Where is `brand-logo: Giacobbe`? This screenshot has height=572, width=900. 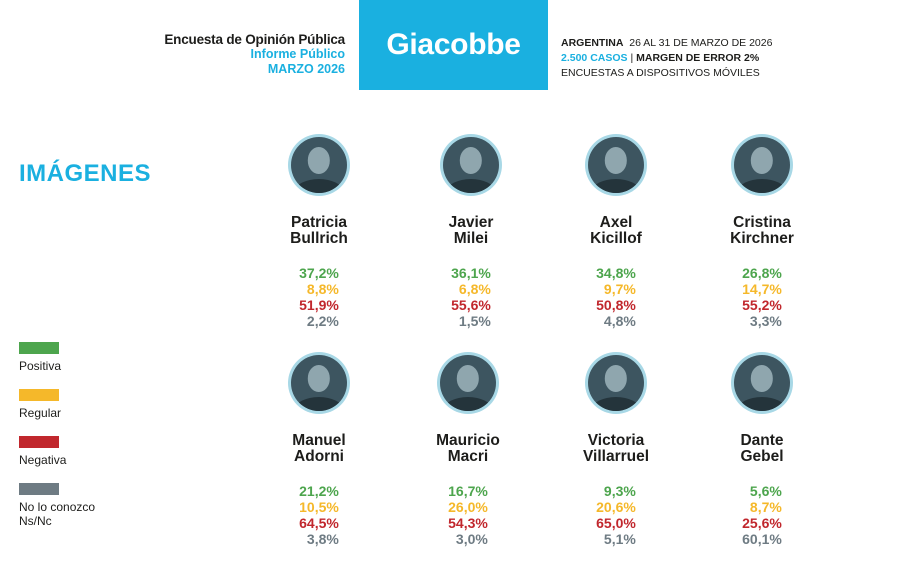 brand-logo: Giacobbe is located at coordinates (453, 45).